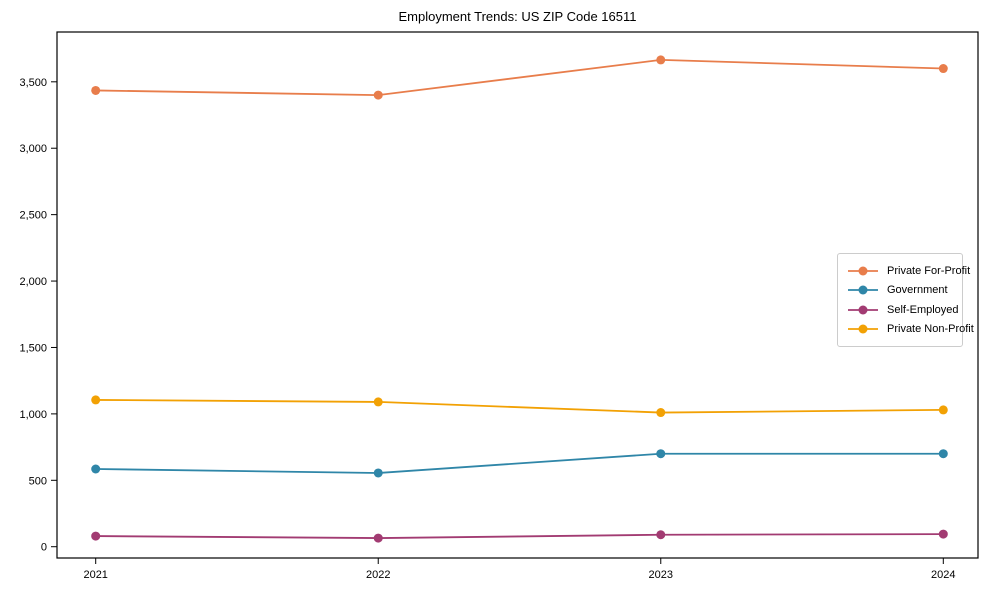  Describe the element at coordinates (378, 575) in the screenshot. I see `x-axis-tick-label: 2022` at that location.